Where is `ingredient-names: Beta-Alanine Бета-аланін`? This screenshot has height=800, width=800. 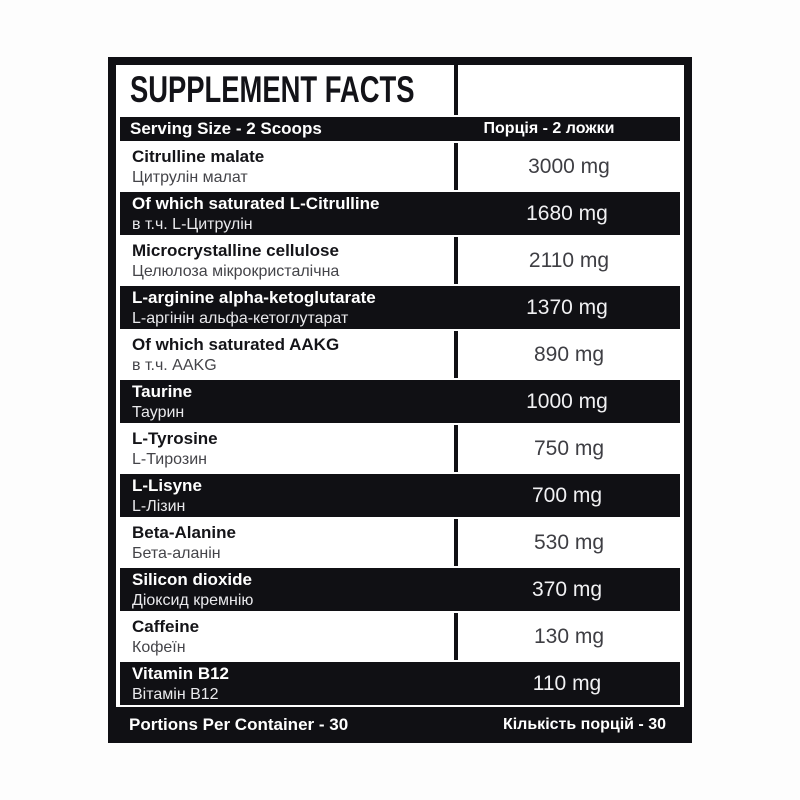 ingredient-names: Beta-Alanine Бета-аланін is located at coordinates (285, 543).